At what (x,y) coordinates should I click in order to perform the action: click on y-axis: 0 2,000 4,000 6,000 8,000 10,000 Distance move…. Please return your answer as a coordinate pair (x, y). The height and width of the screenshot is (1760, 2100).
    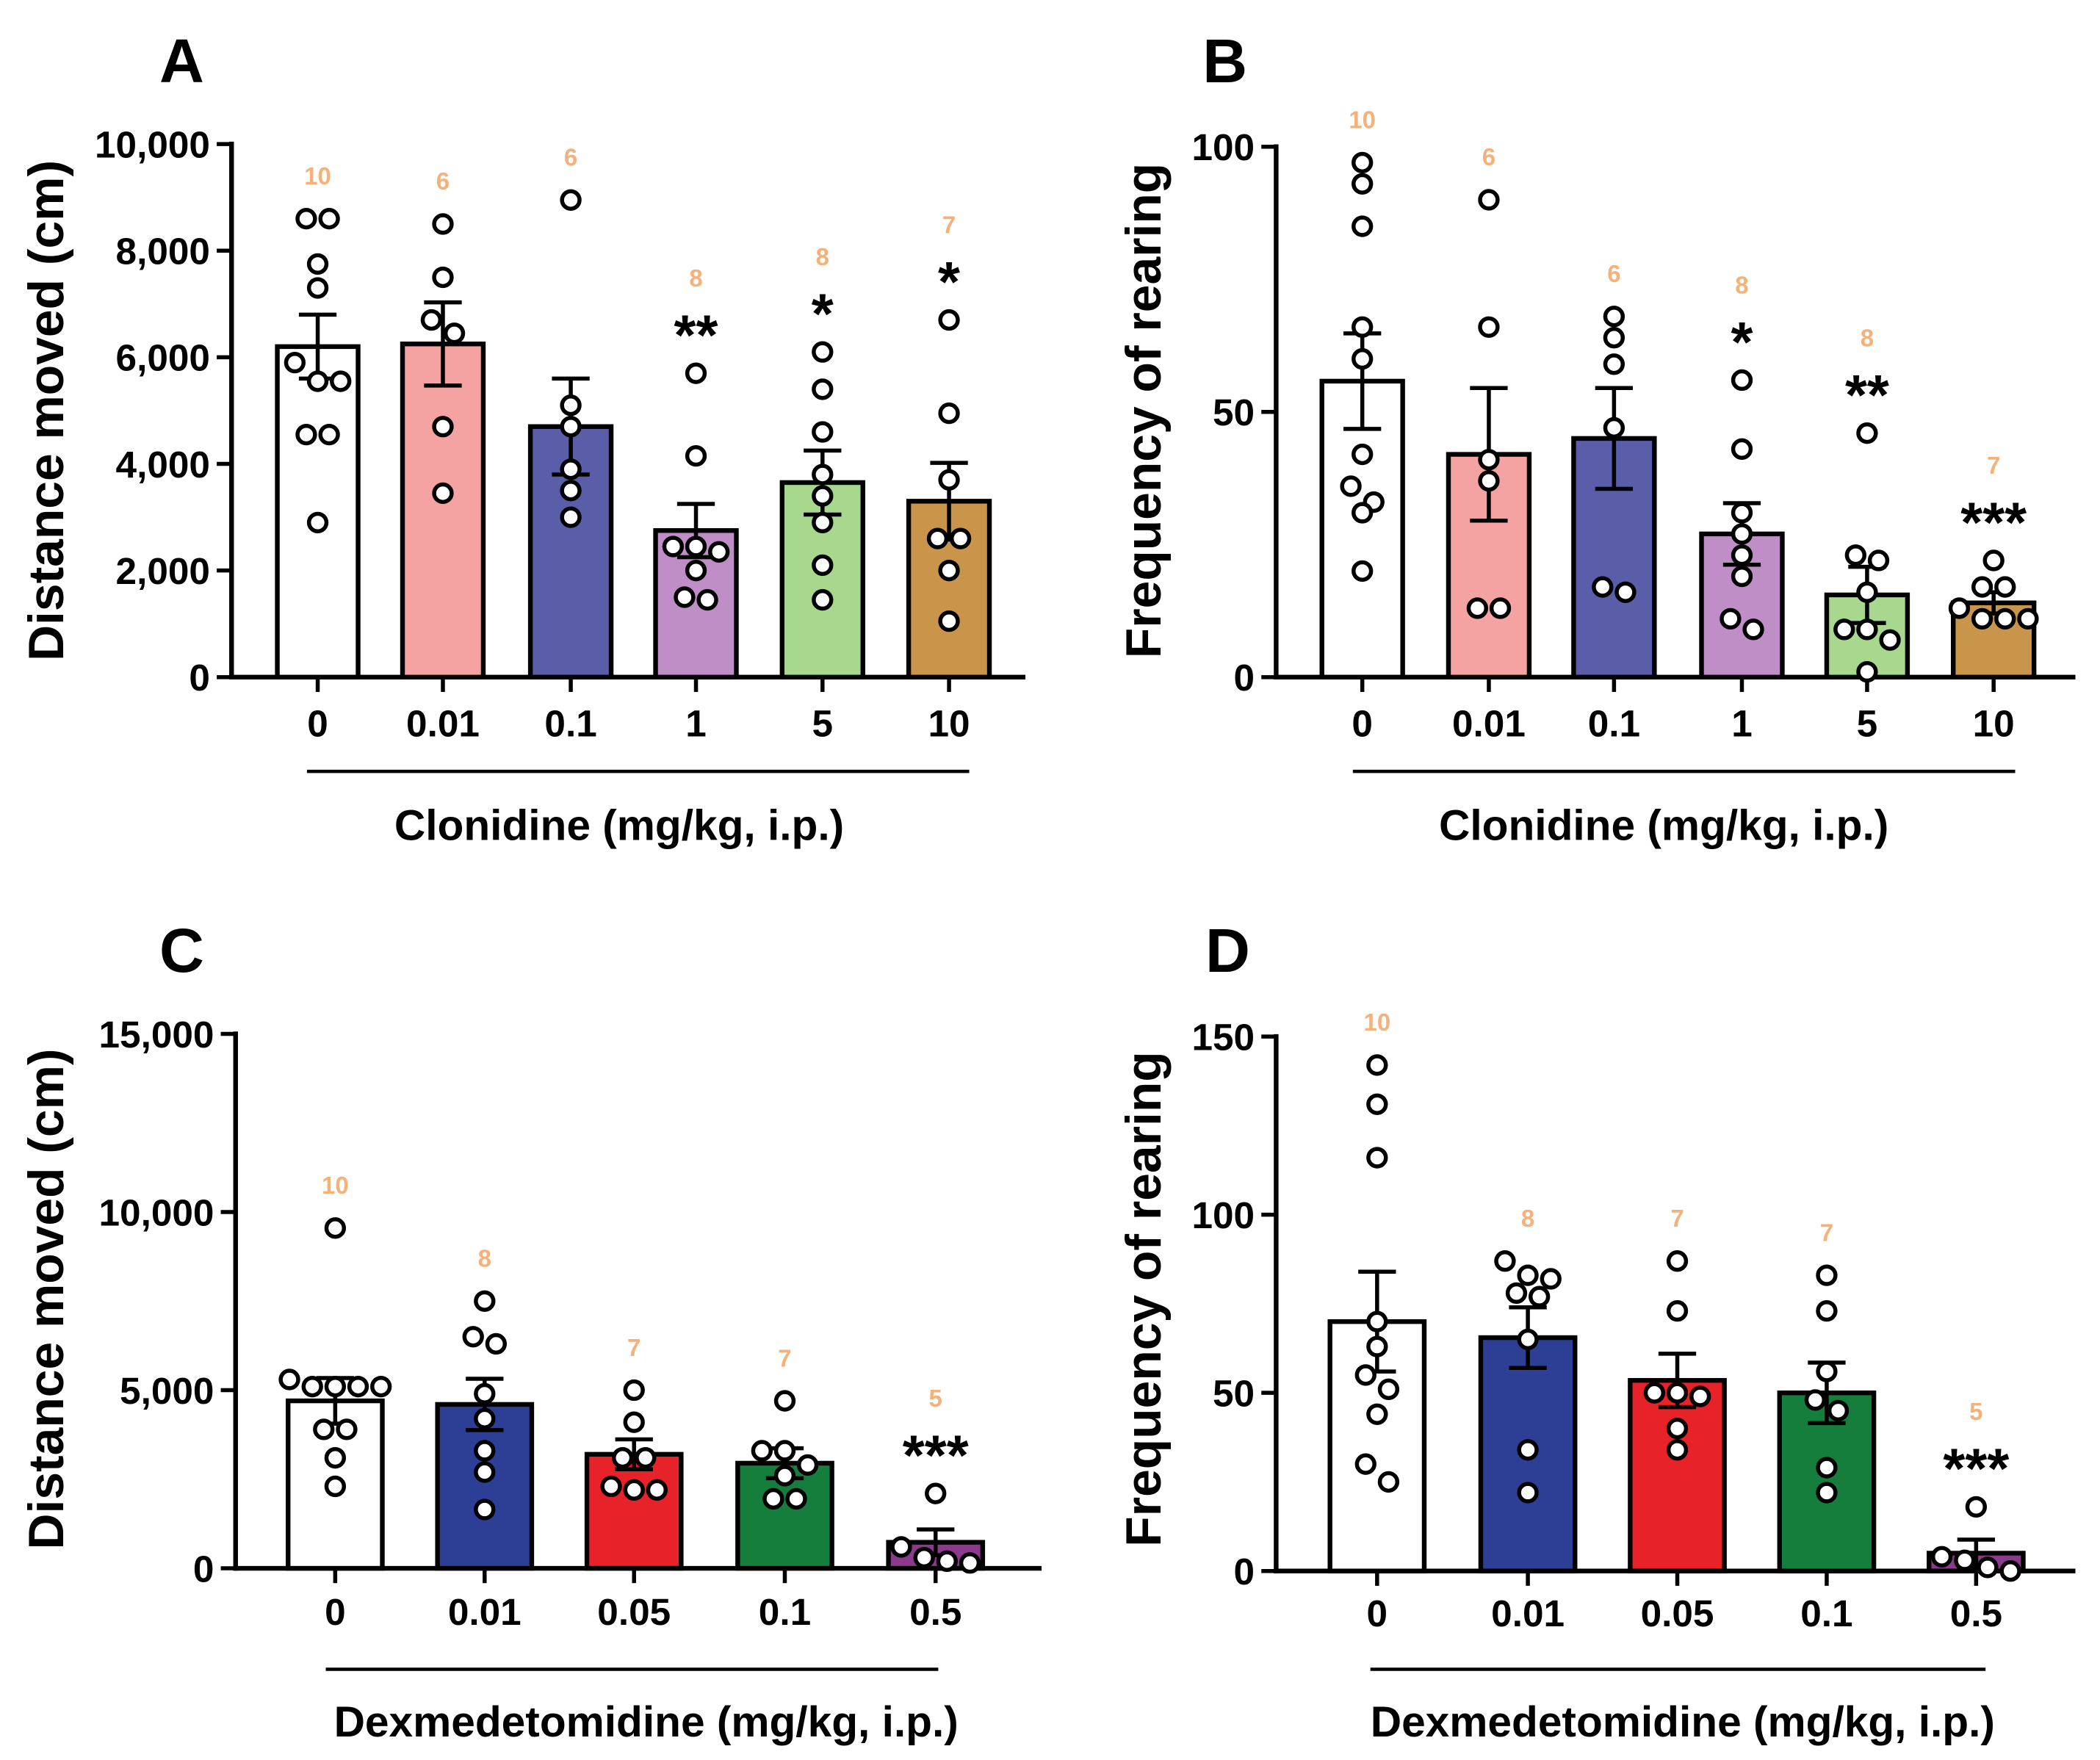
    Looking at the image, I should click on (126, 411).